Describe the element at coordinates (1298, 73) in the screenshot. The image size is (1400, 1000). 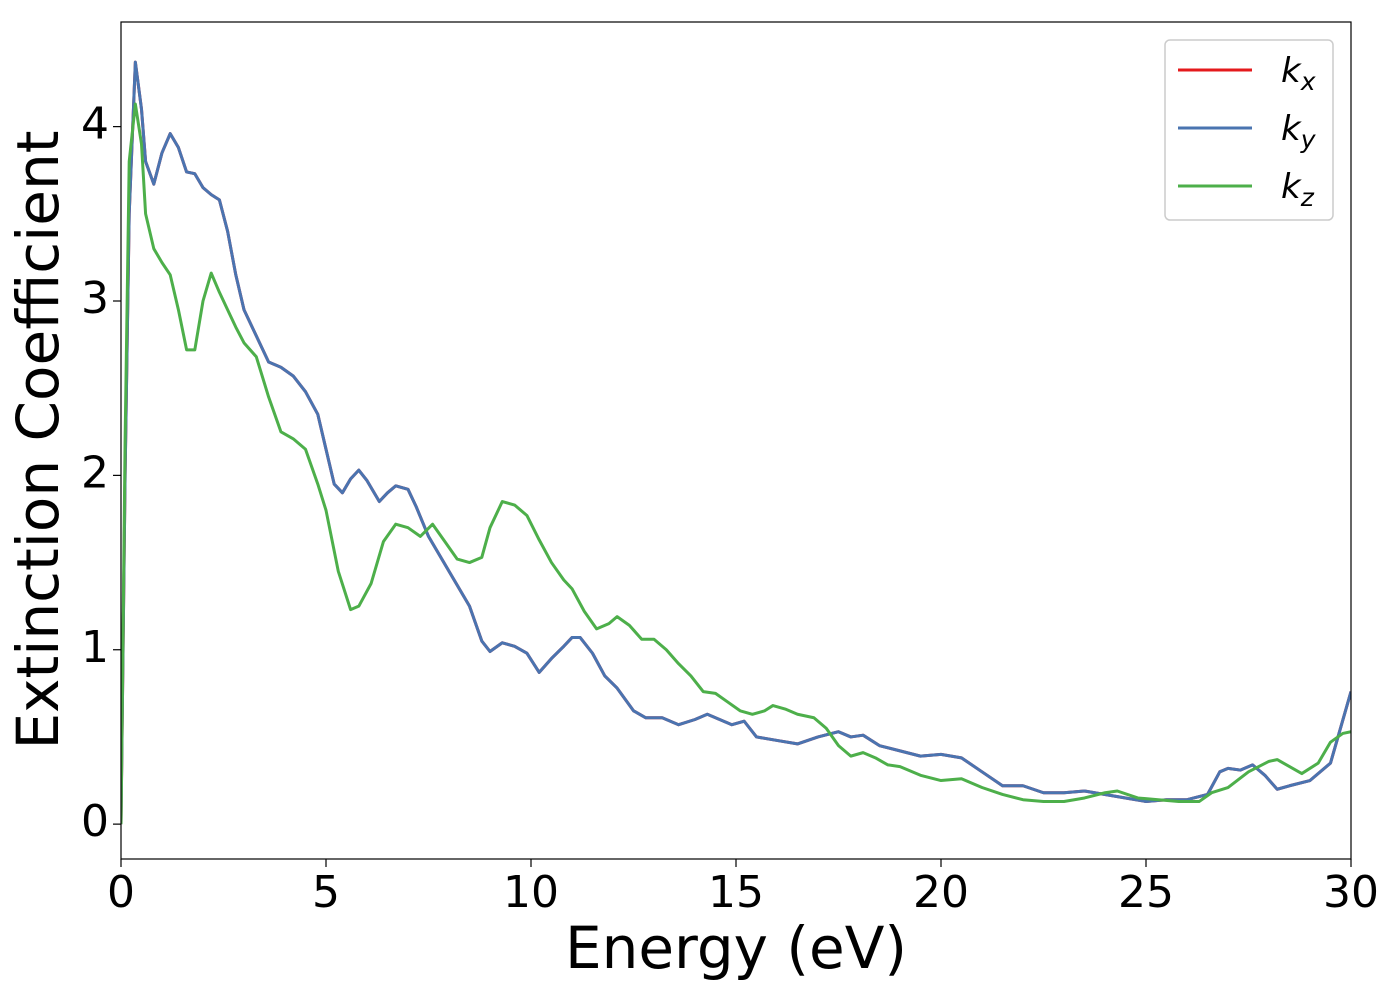
I see `legend-text: kx` at that location.